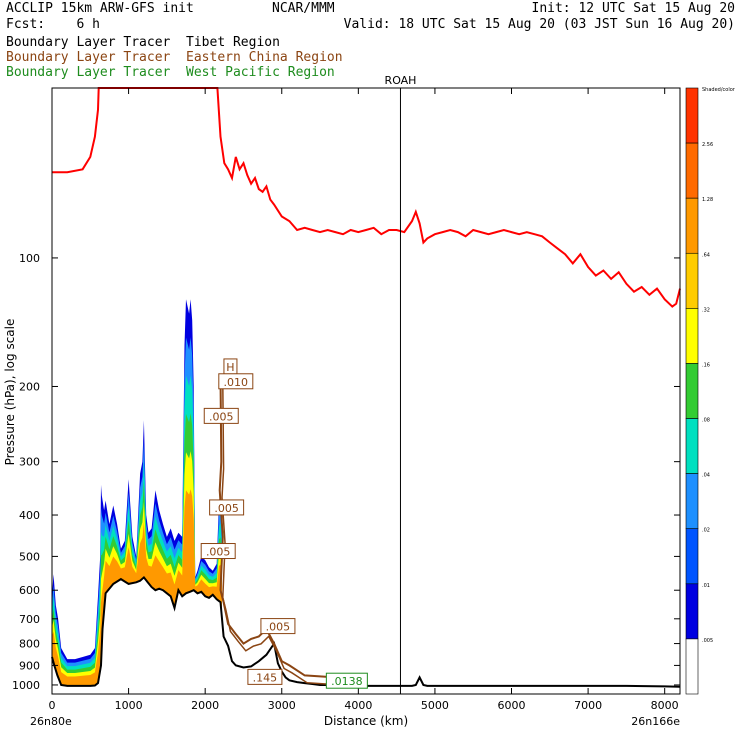 The image size is (740, 740). I want to click on colorbar-level-label: .005, so click(707, 641).